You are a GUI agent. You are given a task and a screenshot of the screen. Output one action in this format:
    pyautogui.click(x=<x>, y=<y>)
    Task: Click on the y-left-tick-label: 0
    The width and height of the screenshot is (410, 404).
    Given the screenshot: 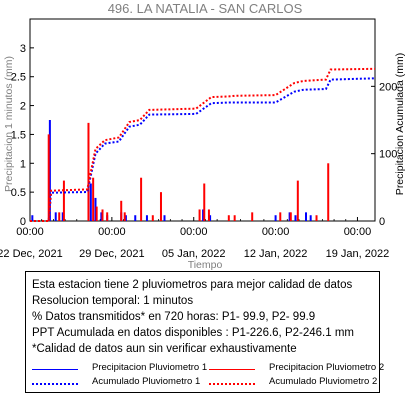 What is the action you would take?
    pyautogui.click(x=23, y=222)
    